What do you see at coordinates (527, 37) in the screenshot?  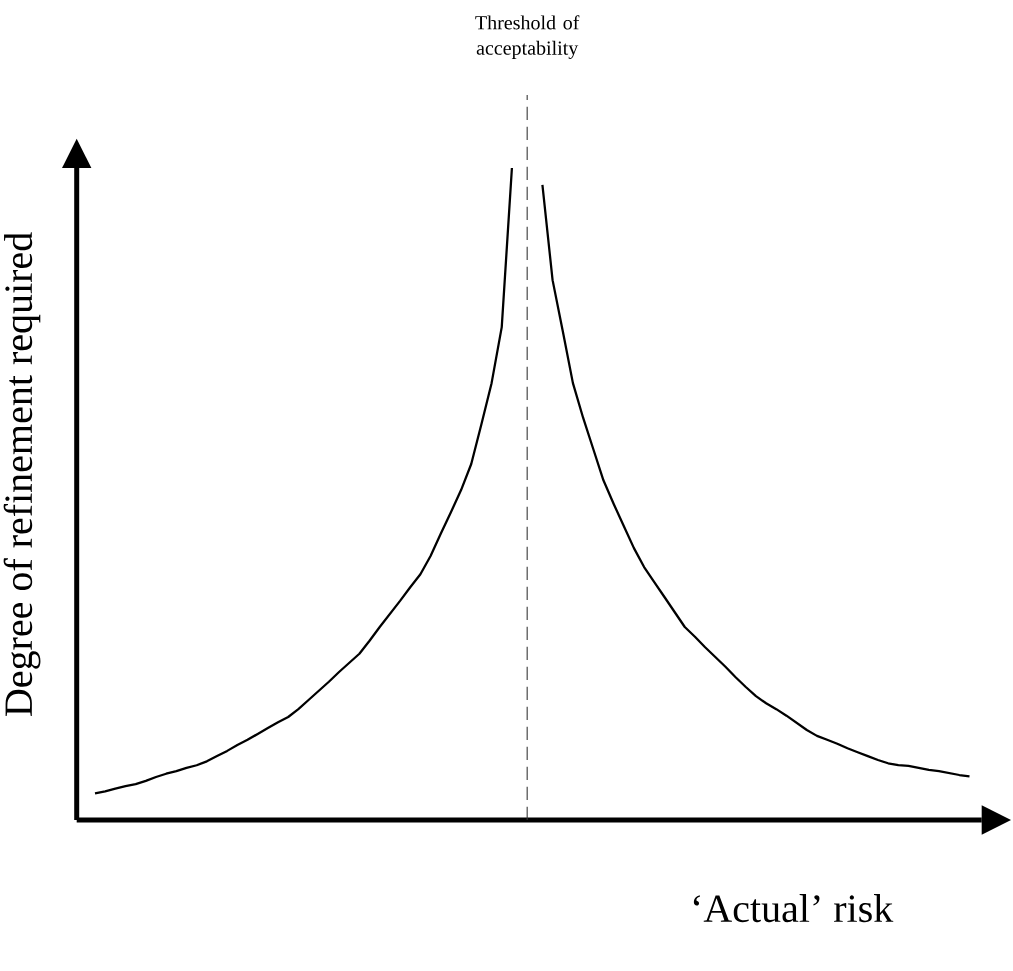 I see `text: Threshold of acceptability` at bounding box center [527, 37].